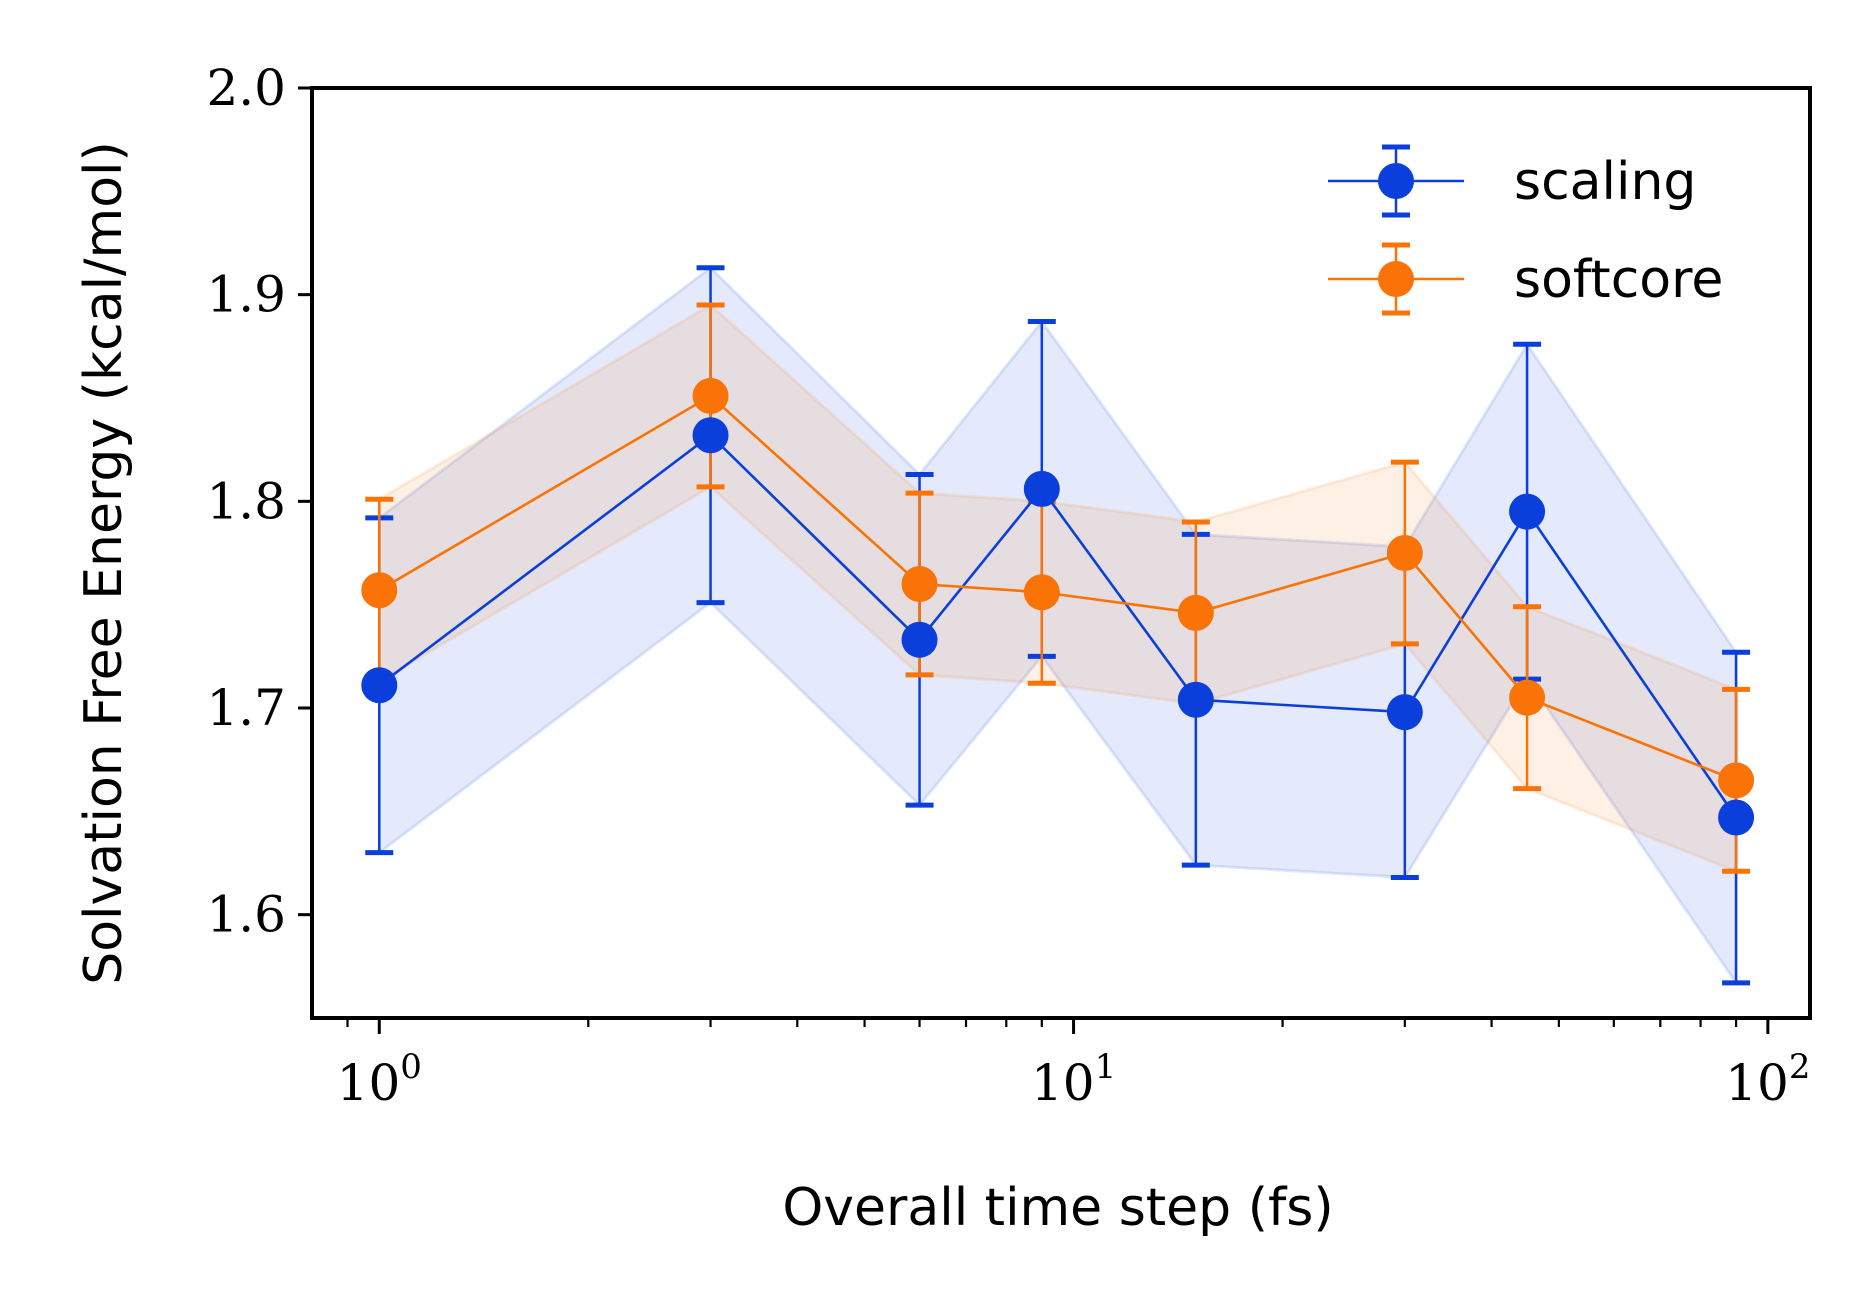 The width and height of the screenshot is (1870, 1290). I want to click on y-tick-label: 2.0, so click(246, 88).